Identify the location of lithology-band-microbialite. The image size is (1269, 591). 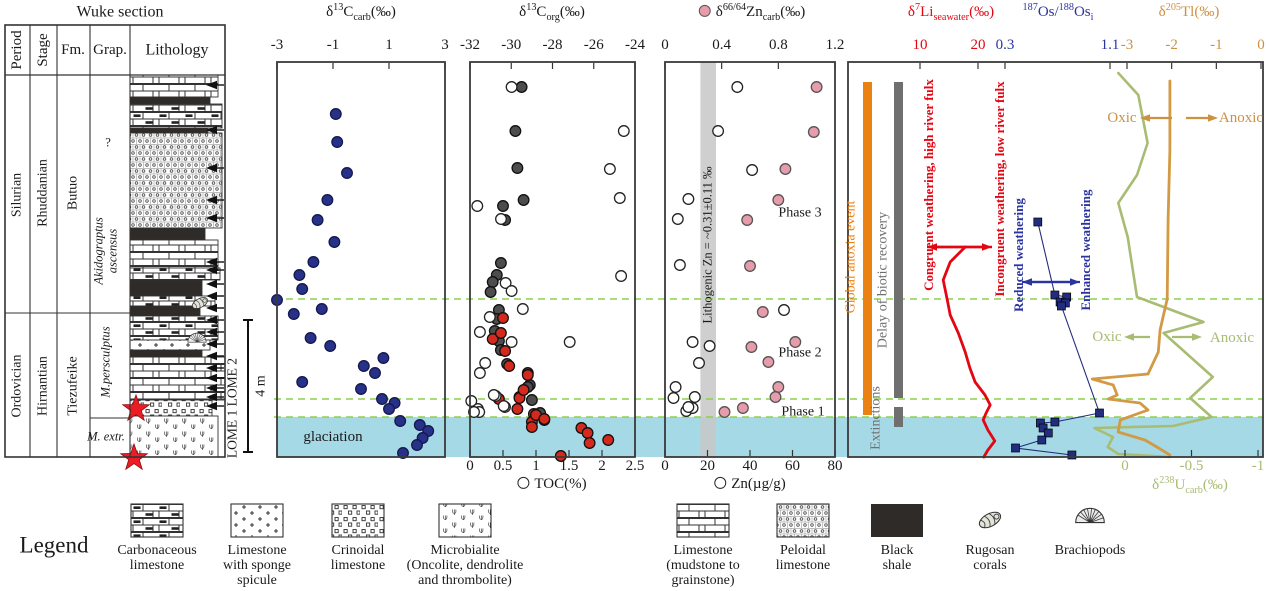
(174, 436).